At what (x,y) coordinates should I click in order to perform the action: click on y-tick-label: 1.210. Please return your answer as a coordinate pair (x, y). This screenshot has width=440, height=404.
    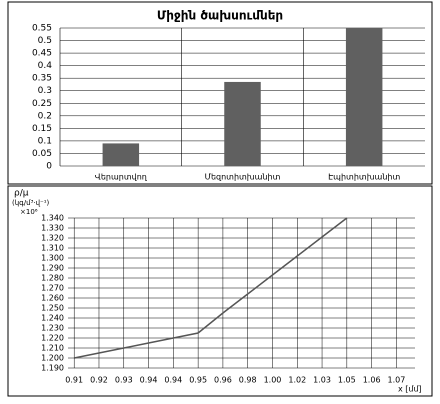
    Looking at the image, I should click on (52, 348).